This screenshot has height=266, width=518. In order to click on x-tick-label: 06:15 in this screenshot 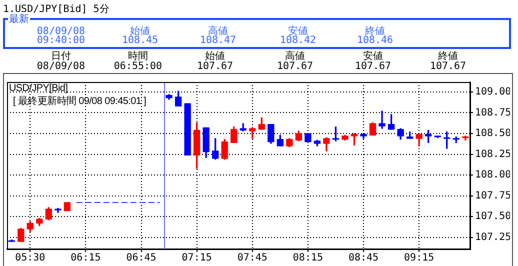, I will do `click(85, 258)`.